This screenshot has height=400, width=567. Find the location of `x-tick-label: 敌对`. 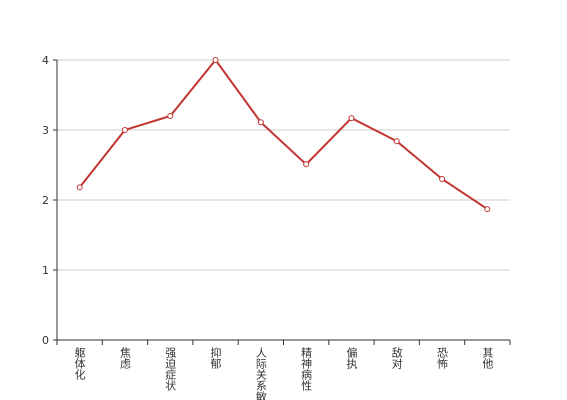

x-tick-label: 敌对 is located at coordinates (396, 357).